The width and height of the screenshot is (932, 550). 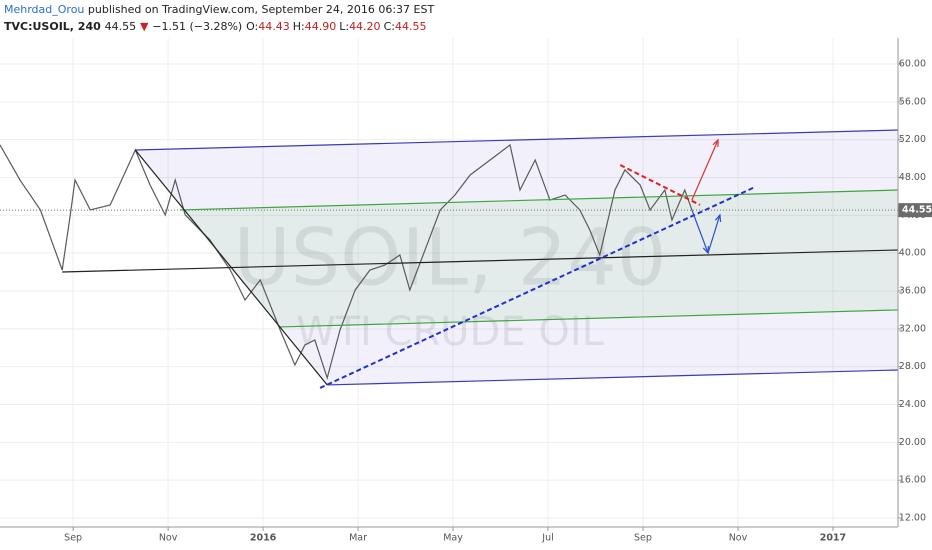 I want to click on last: 44.55, so click(x=120, y=26).